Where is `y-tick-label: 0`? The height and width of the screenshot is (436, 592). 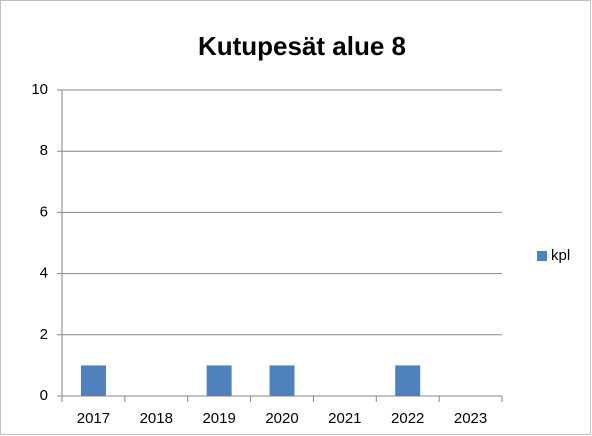
y-tick-label: 0 is located at coordinates (44, 395).